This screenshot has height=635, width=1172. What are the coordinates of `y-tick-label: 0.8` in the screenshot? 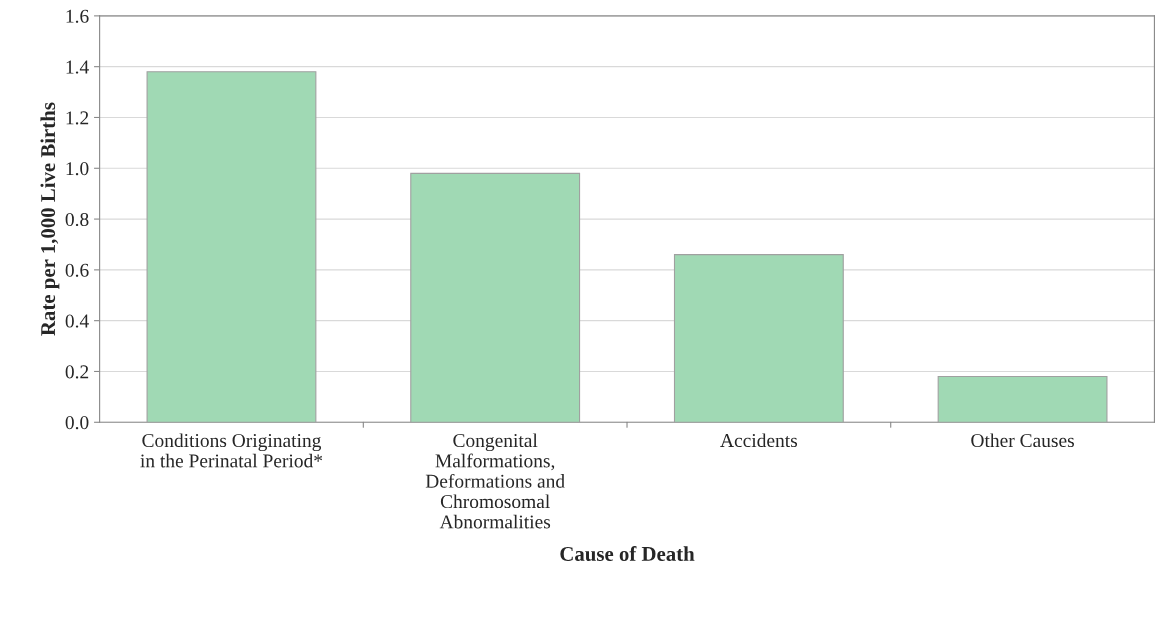 It's located at (77, 219).